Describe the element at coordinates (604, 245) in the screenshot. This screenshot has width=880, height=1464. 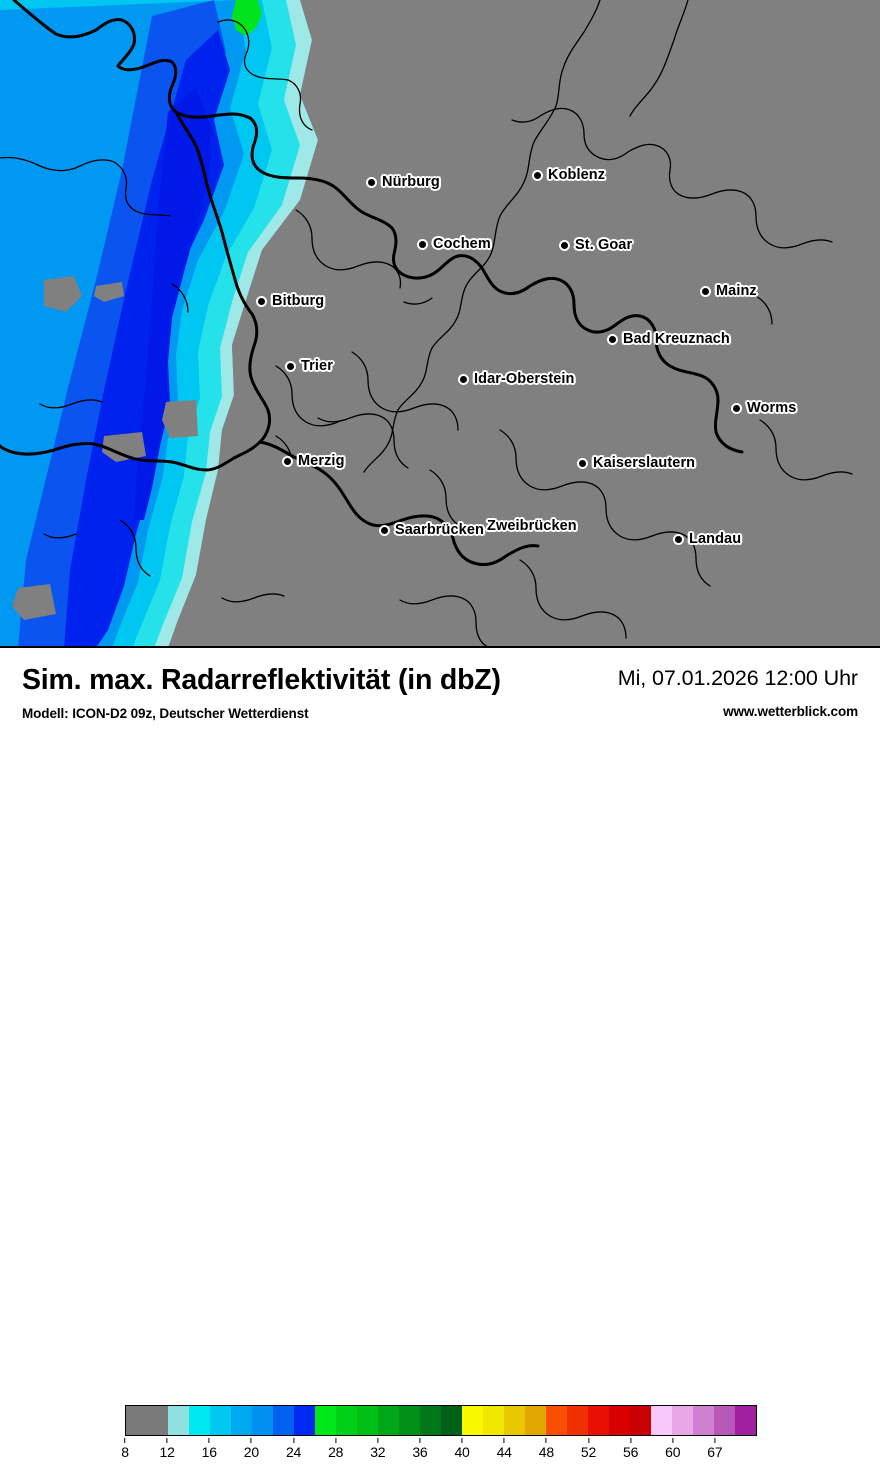
I see `city-name: St. Goar` at that location.